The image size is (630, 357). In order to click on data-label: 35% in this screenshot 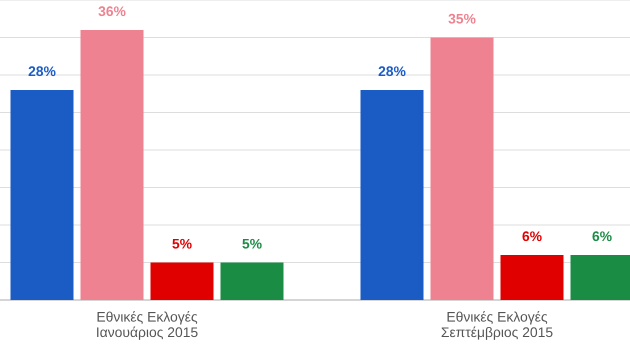, I will do `click(462, 19)`.